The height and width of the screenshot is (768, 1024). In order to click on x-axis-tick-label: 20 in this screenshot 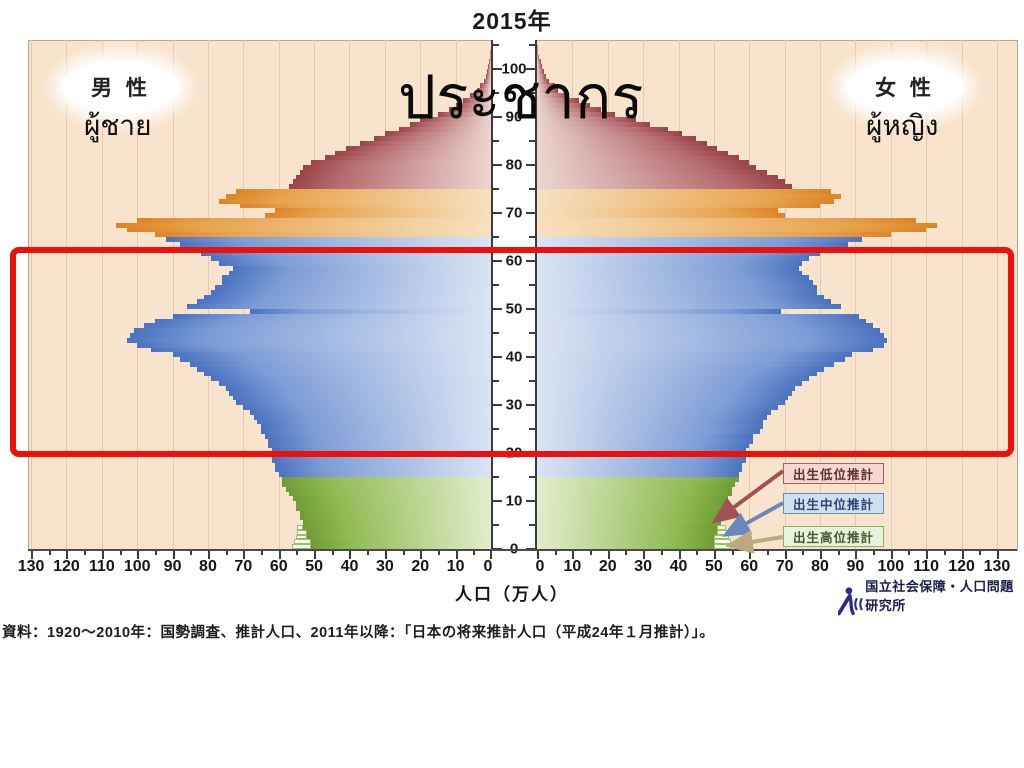, I will do `click(420, 566)`.